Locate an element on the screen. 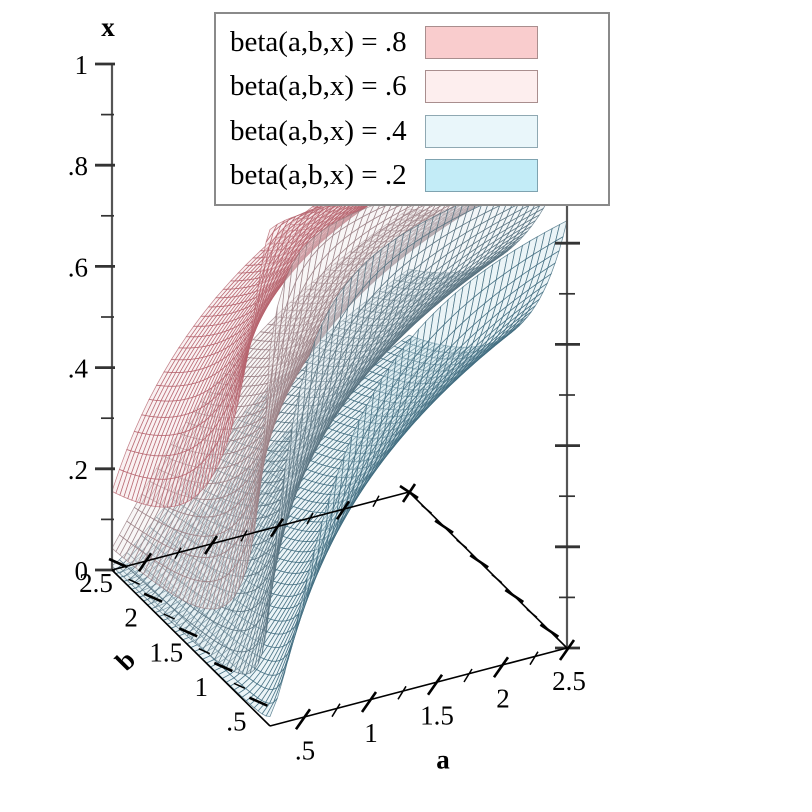 This screenshot has width=812, height=812. legend-label-3: beta(a,b,x) = .2 is located at coordinates (318, 175).